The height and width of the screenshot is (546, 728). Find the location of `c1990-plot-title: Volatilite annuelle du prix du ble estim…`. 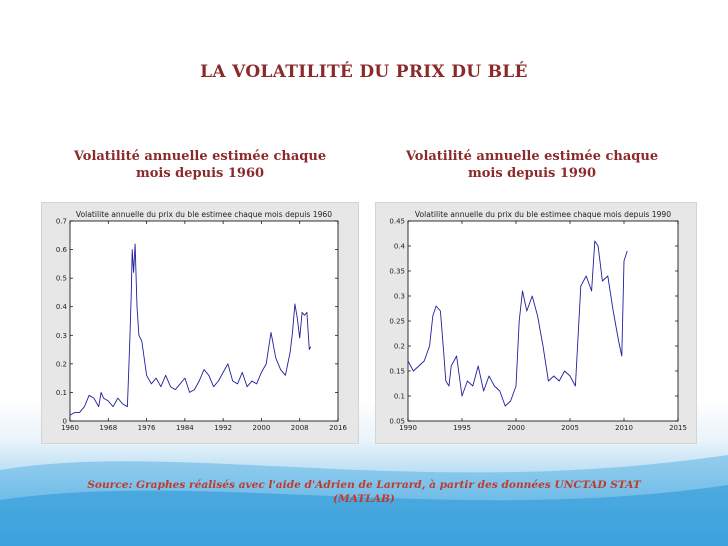

c1990-plot-title: Volatilite annuelle du prix du ble estim… is located at coordinates (543, 214).